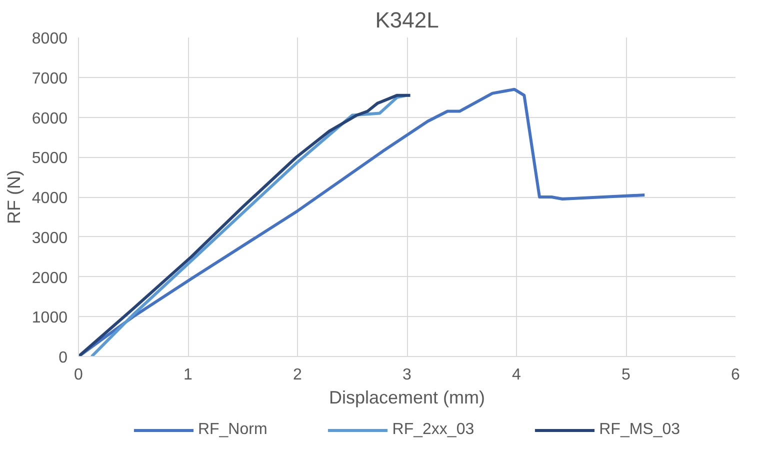 The height and width of the screenshot is (456, 769). Describe the element at coordinates (297, 375) in the screenshot. I see `x-tick-label: 2` at that location.